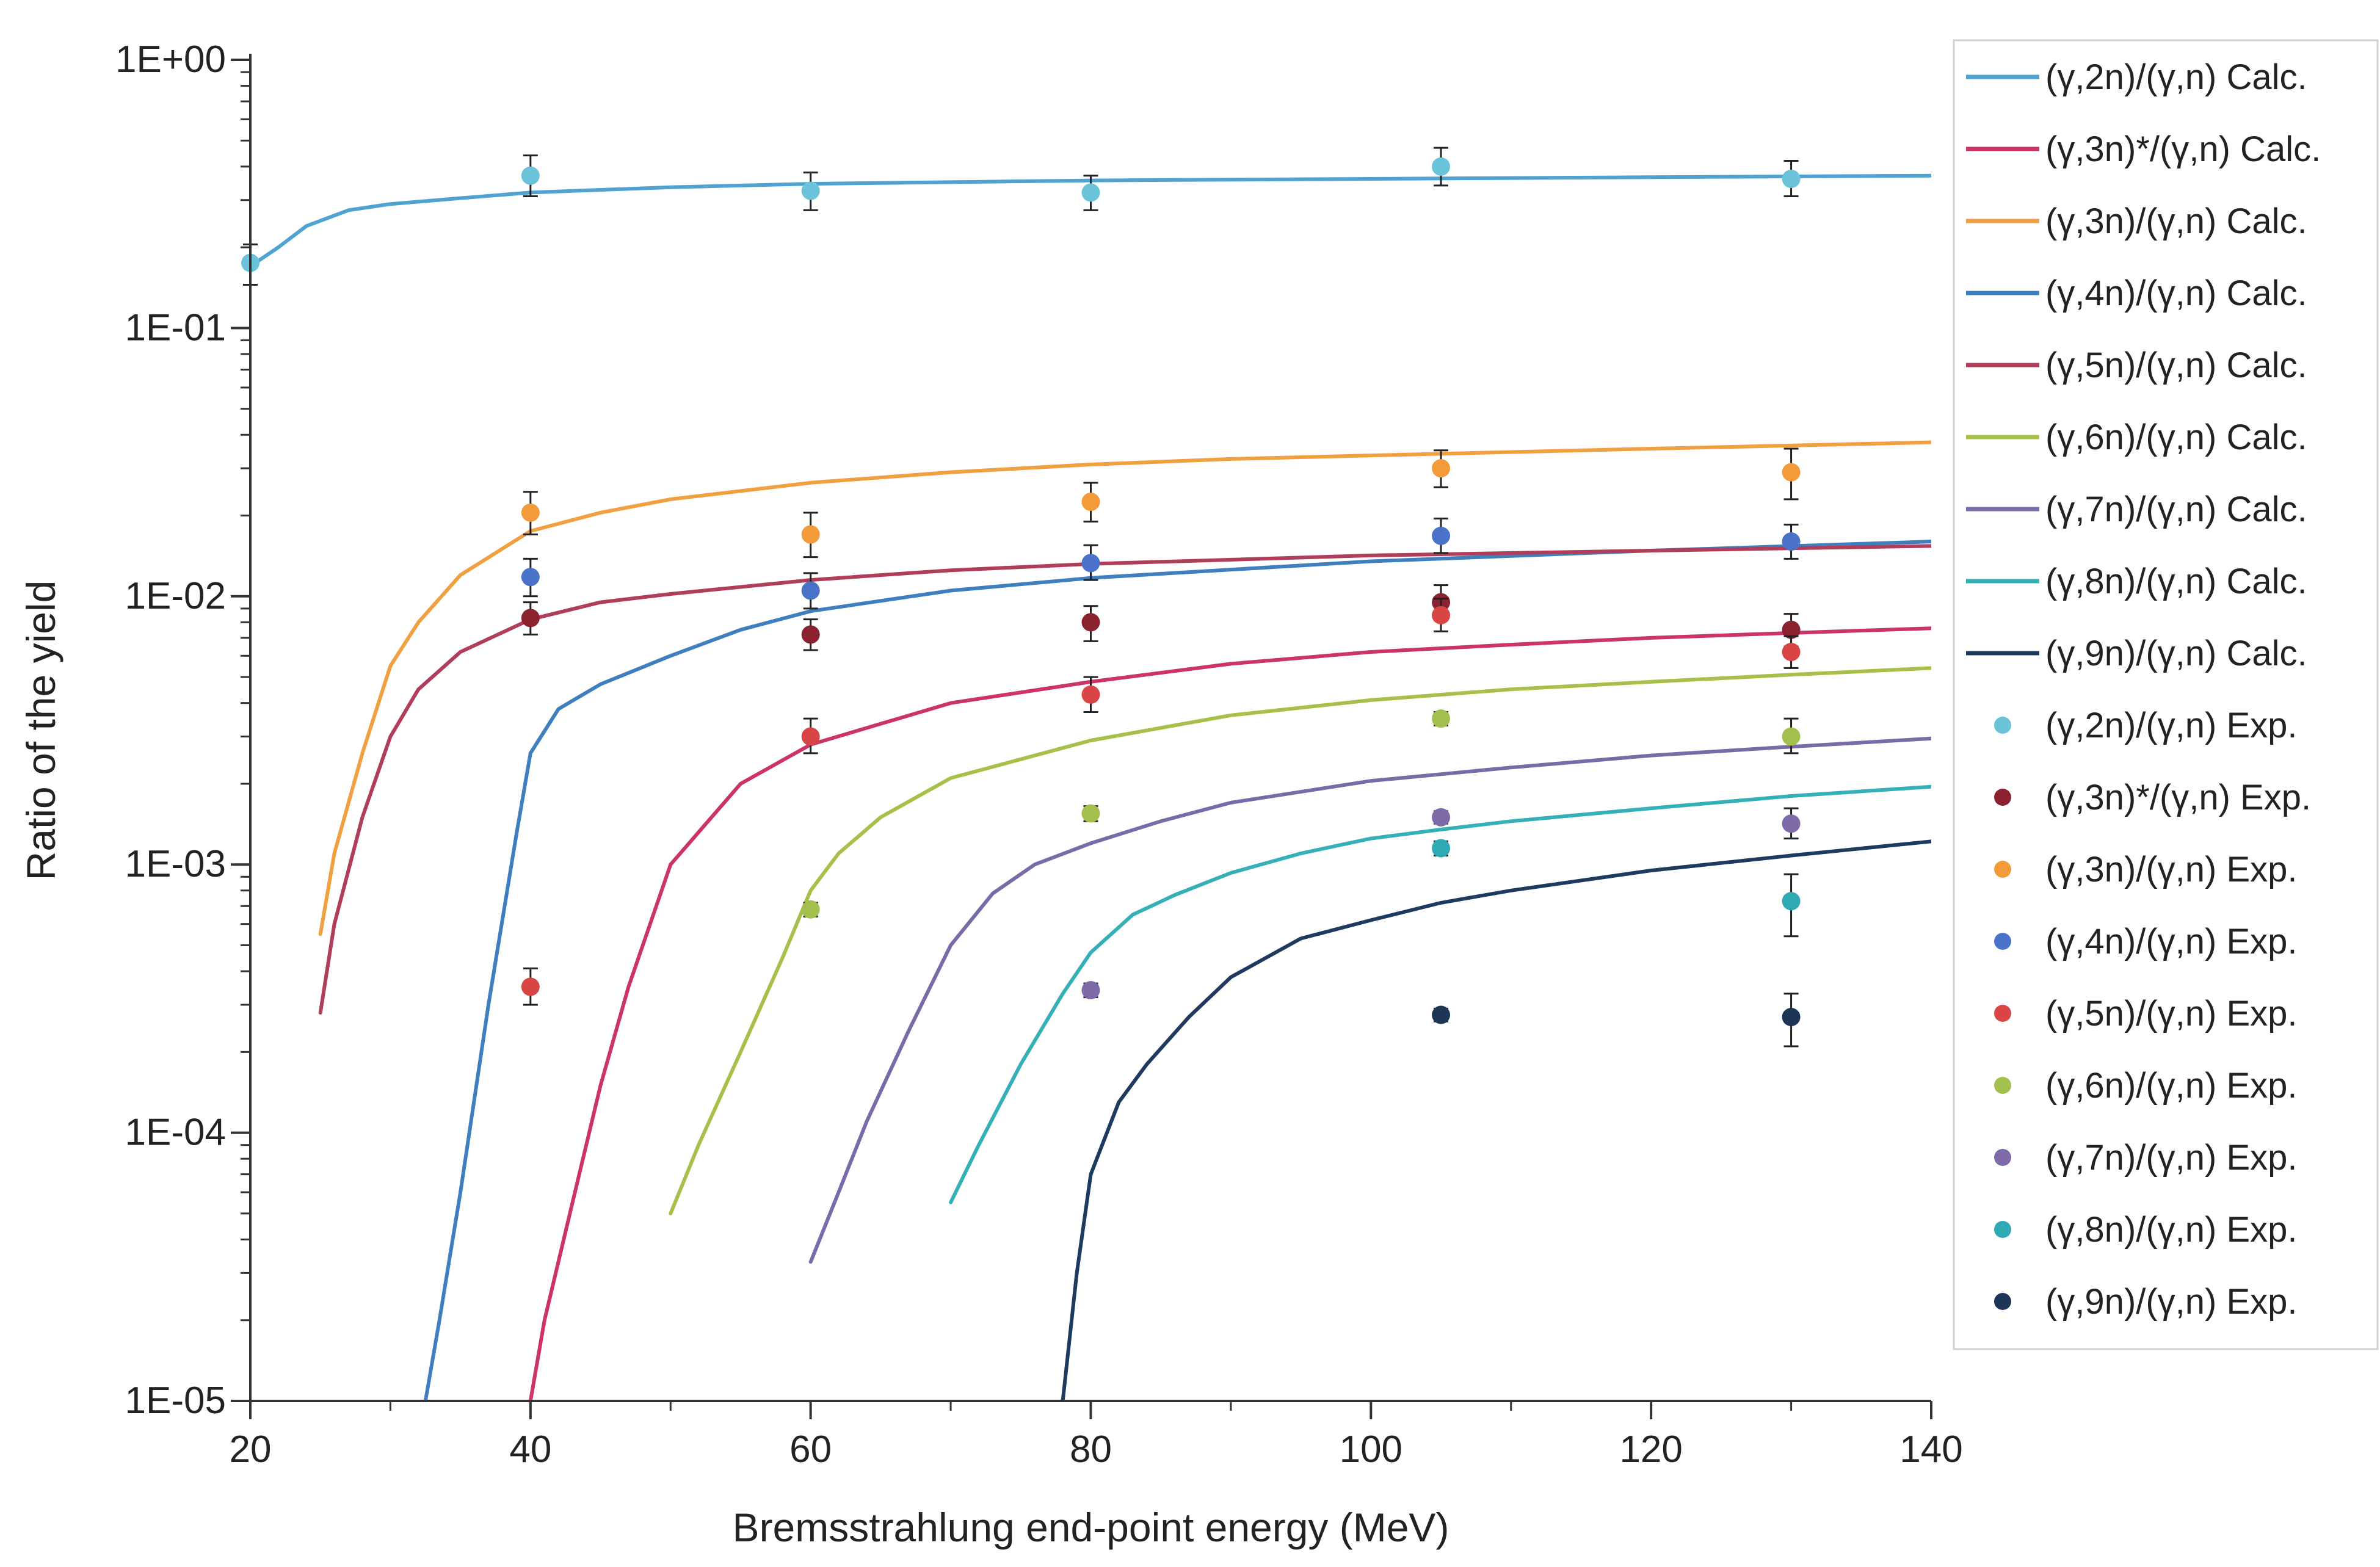 The image size is (2380, 1567). I want to click on legend-label: (γ,7n)/(γ,n) Exp., so click(2171, 1158).